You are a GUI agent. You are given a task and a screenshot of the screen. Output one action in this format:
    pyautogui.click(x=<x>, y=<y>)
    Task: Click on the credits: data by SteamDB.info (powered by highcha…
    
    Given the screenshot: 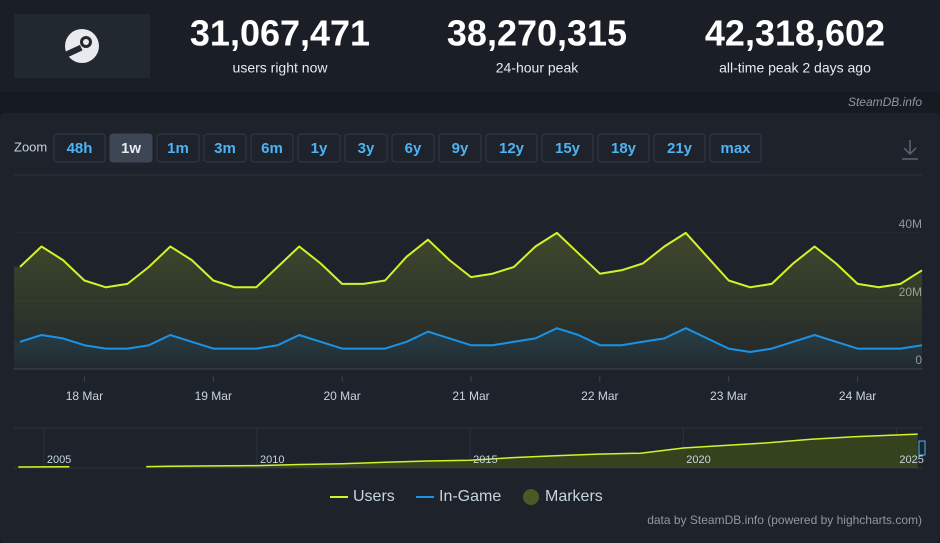 What is the action you would take?
    pyautogui.click(x=784, y=520)
    